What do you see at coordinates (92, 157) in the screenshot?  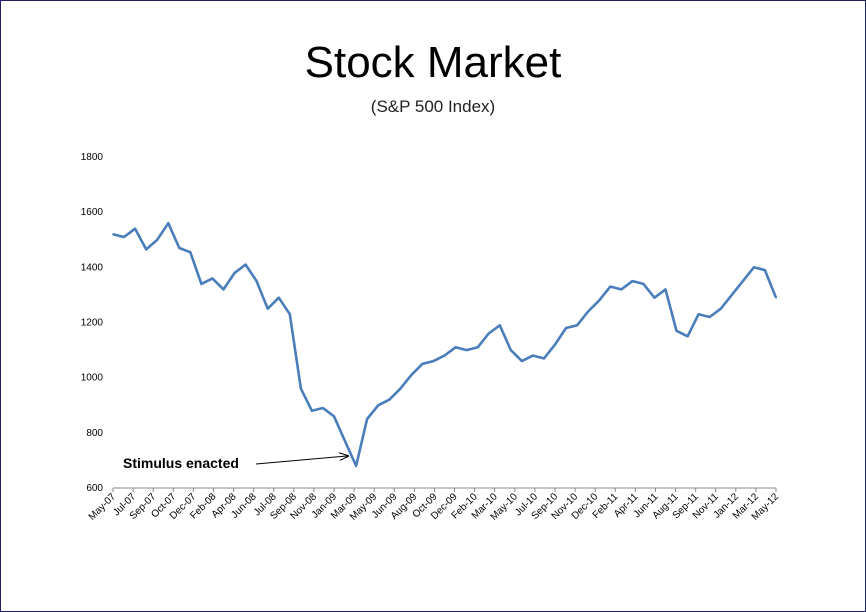 I see `y-tick-label: 1800` at bounding box center [92, 157].